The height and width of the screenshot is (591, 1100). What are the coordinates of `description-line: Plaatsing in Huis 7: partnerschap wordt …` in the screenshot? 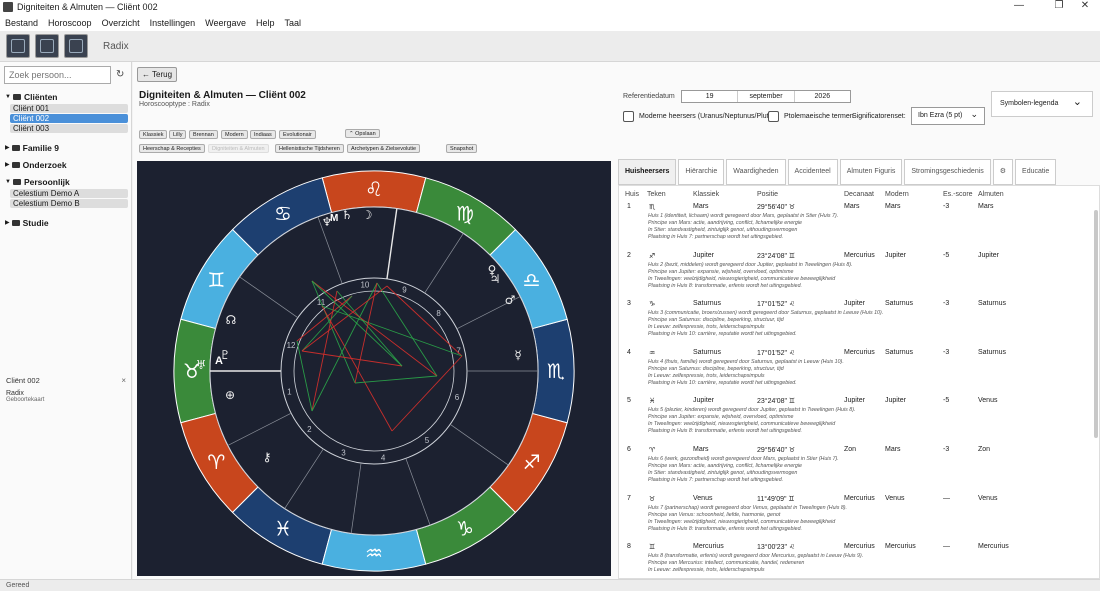 It's located at (716, 480).